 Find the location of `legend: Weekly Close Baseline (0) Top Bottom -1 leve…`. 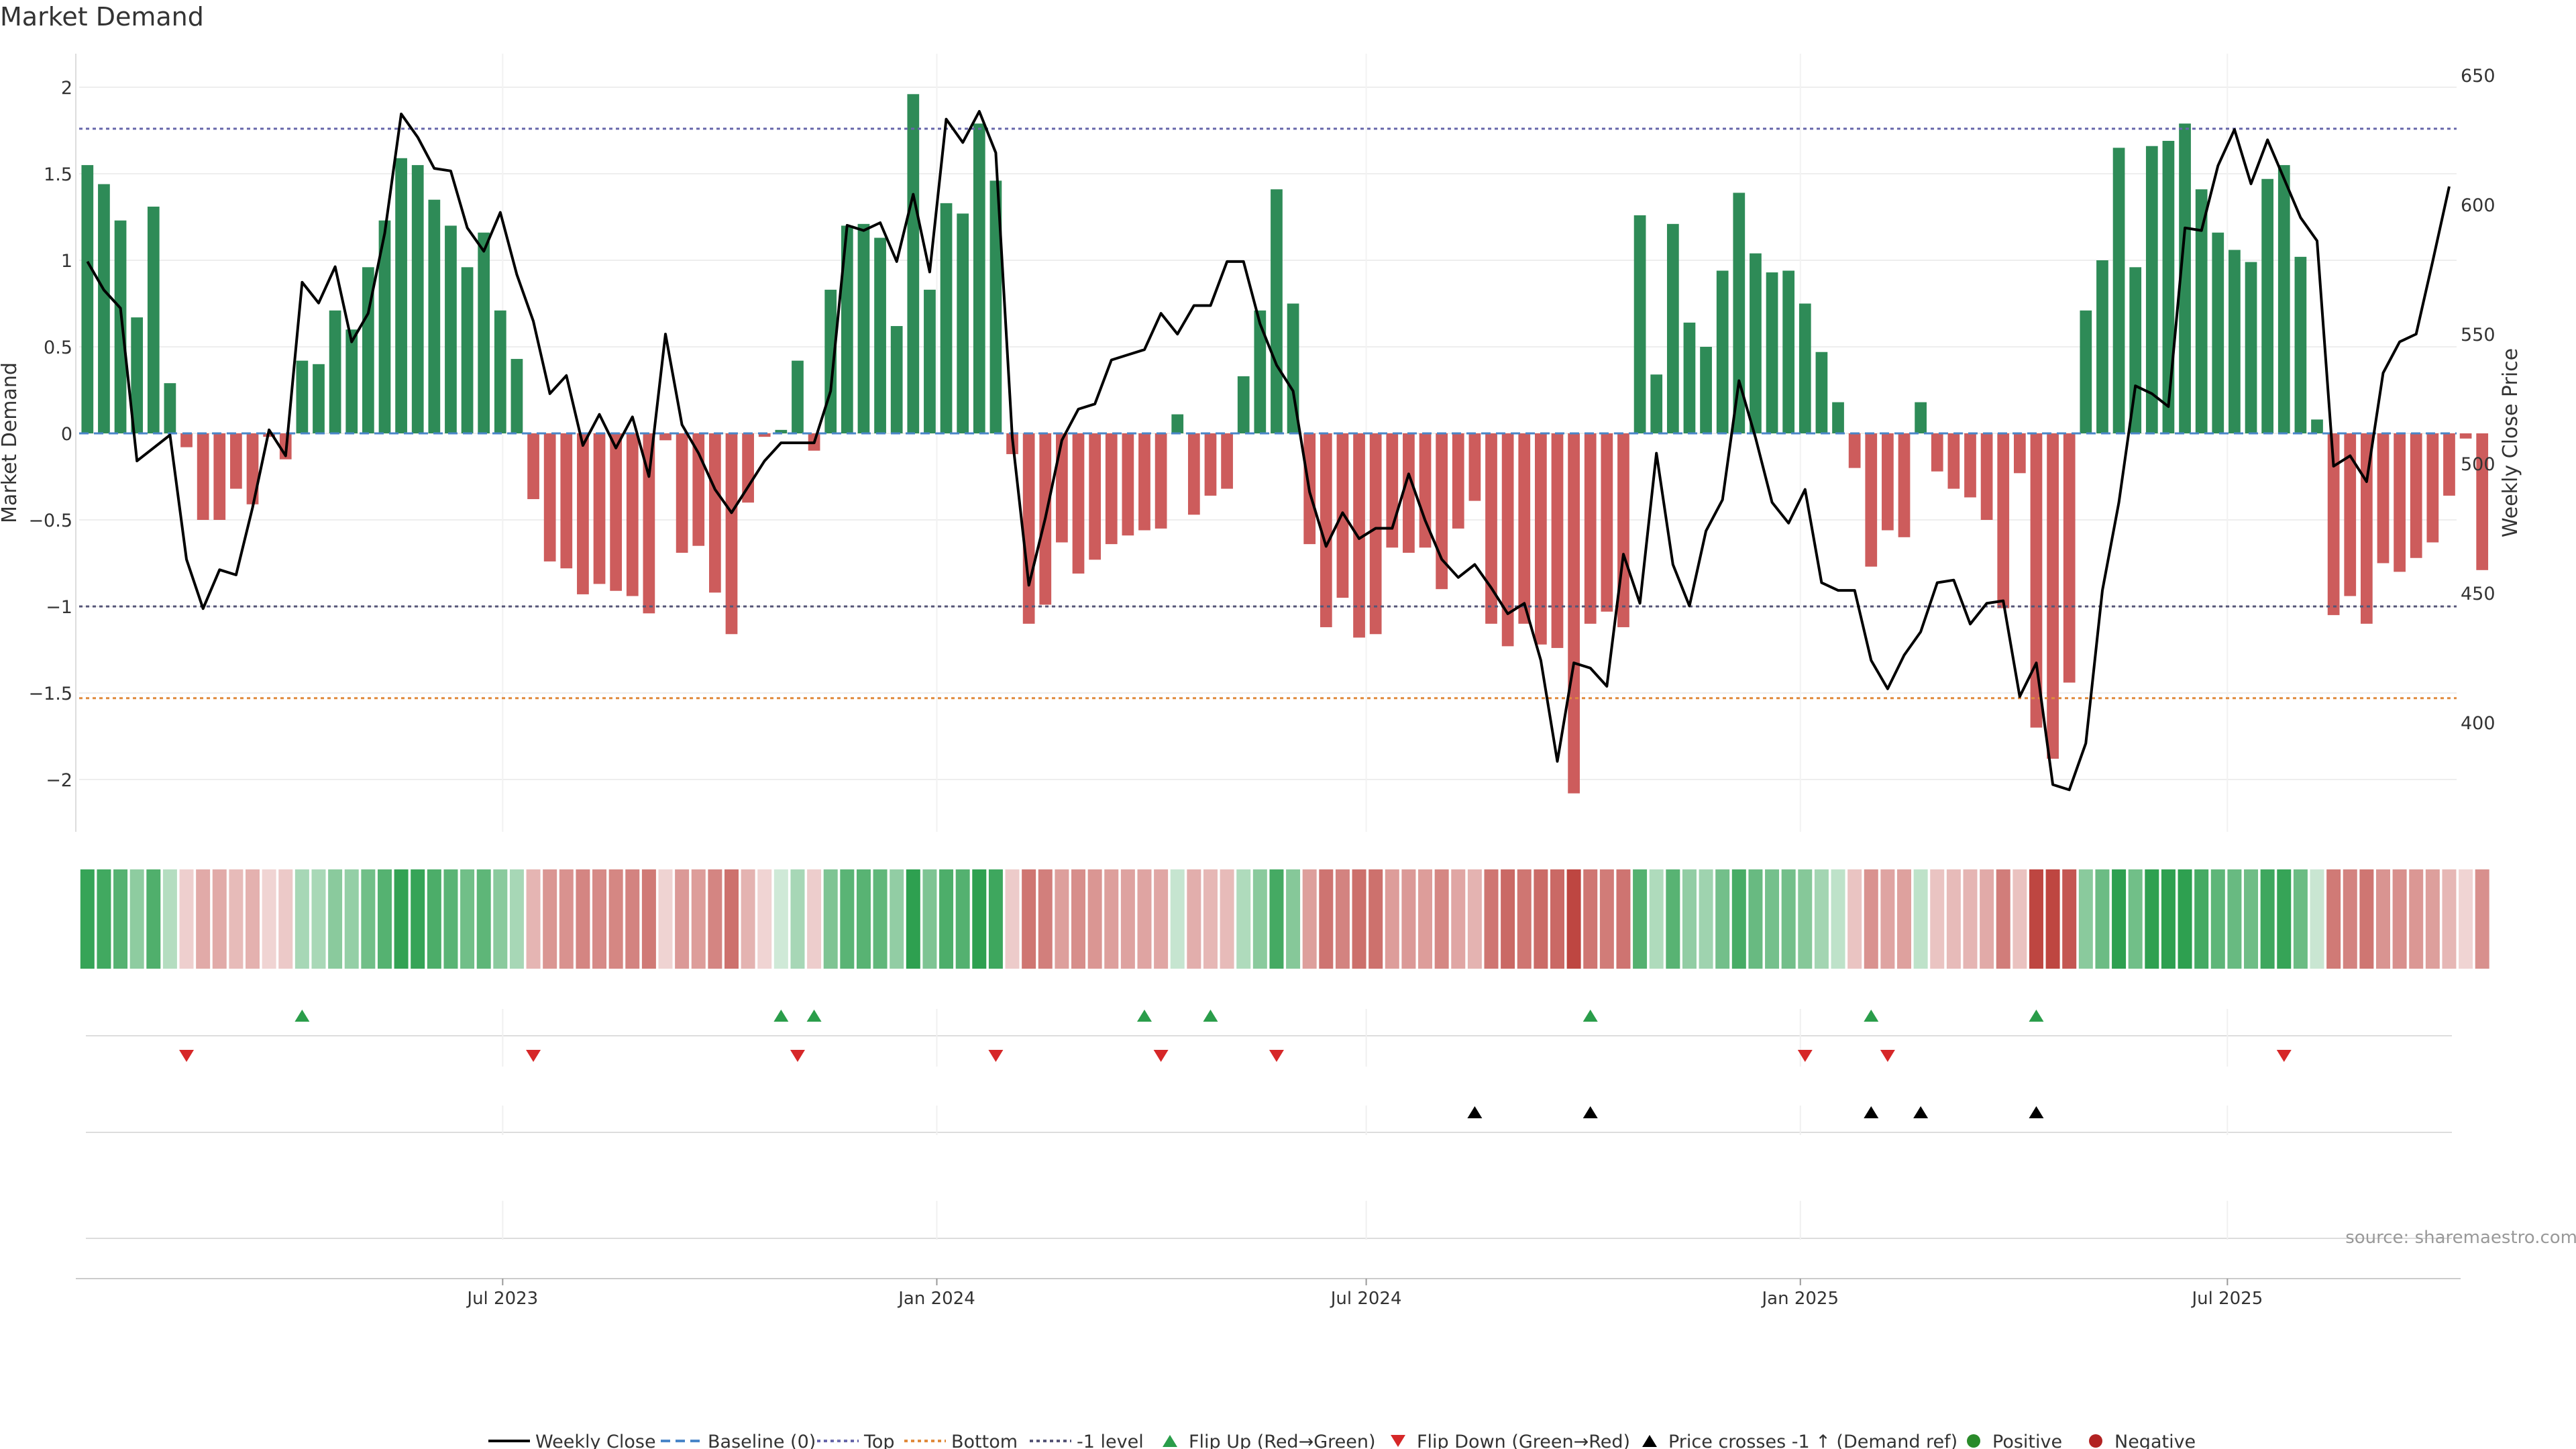

legend: Weekly Close Baseline (0) Top Bottom -1 leve… is located at coordinates (1342, 1440).